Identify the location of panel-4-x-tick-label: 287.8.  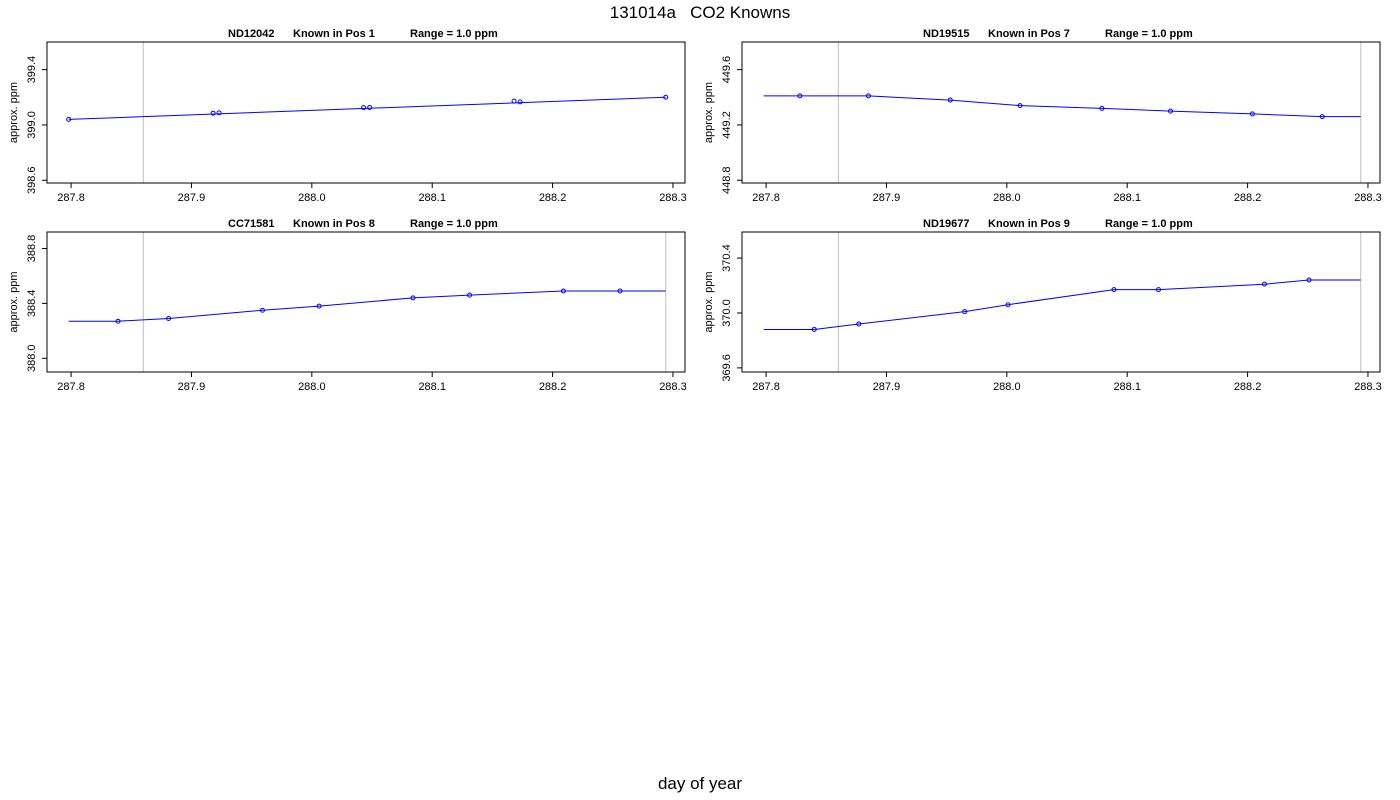
(766, 387).